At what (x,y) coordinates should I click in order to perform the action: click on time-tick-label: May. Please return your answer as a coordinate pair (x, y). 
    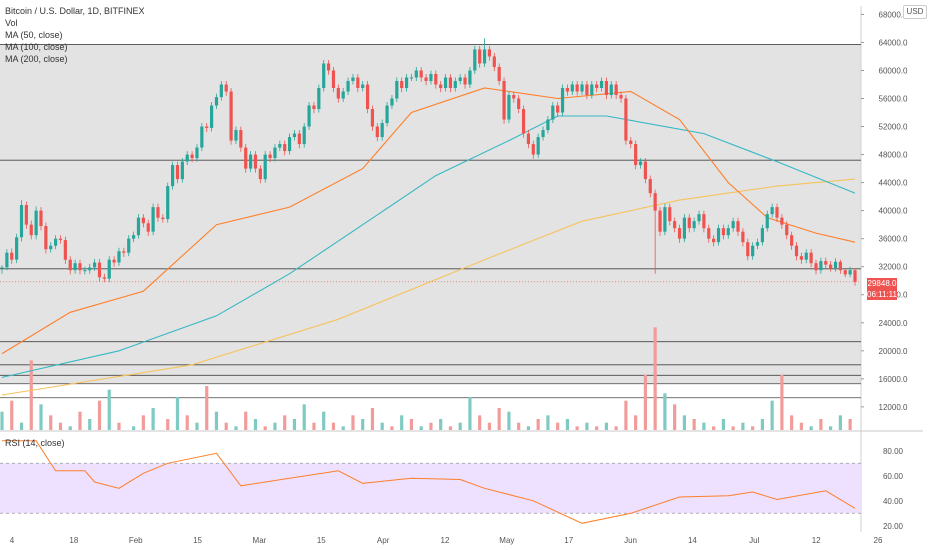
    Looking at the image, I should click on (506, 540).